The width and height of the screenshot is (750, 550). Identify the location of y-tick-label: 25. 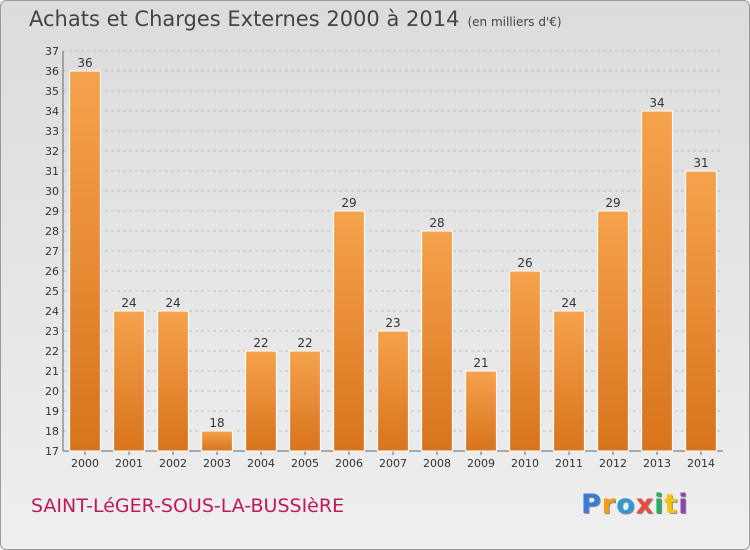
(52, 291).